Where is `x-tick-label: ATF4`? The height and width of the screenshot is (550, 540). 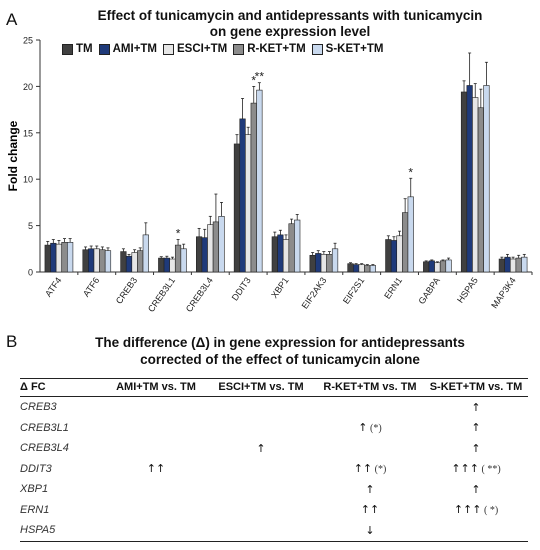
x-tick-label: ATF4 is located at coordinates (53, 286).